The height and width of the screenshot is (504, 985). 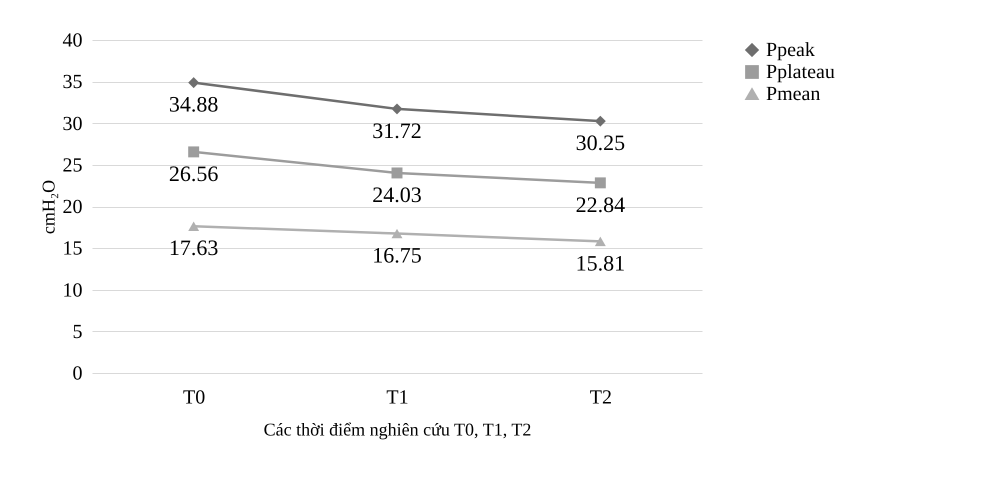 What do you see at coordinates (398, 430) in the screenshot?
I see `x-axis-title: Các thời điểm nghiên cứu T0, T1, T2` at bounding box center [398, 430].